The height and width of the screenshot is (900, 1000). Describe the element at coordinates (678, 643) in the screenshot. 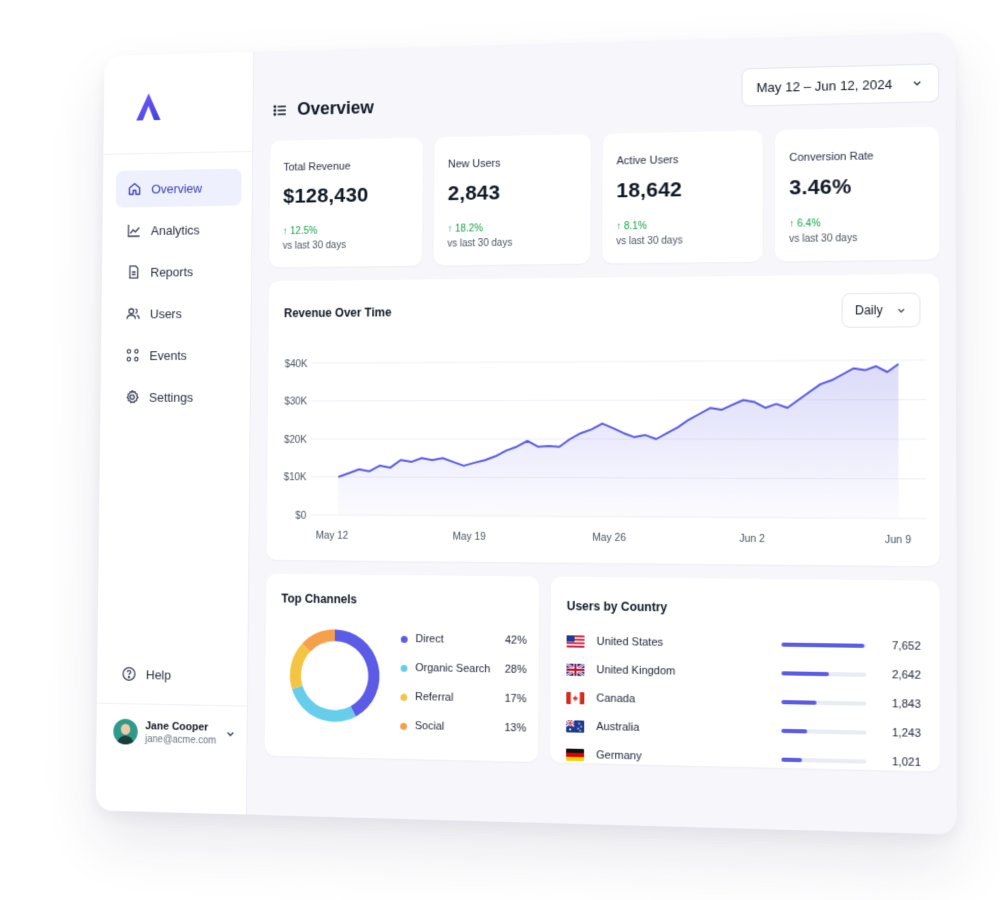

I see `country-name: United States` at that location.